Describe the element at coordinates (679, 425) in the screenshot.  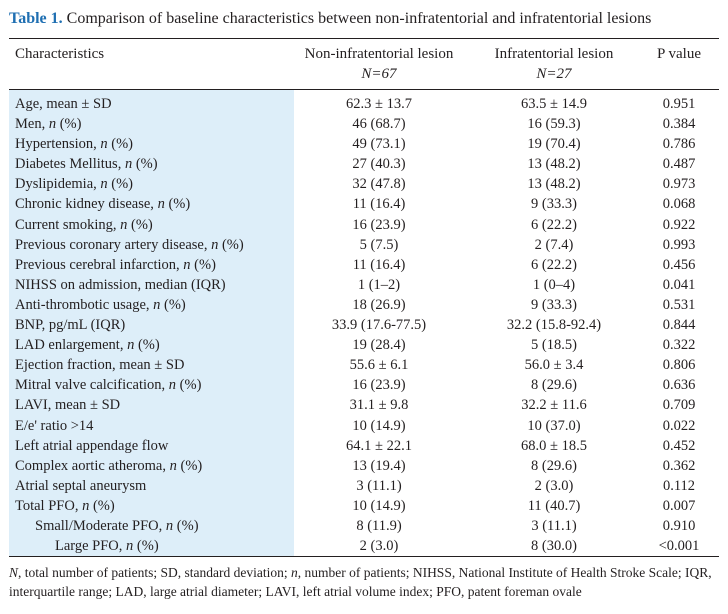
I see `p-value: 0.022` at that location.